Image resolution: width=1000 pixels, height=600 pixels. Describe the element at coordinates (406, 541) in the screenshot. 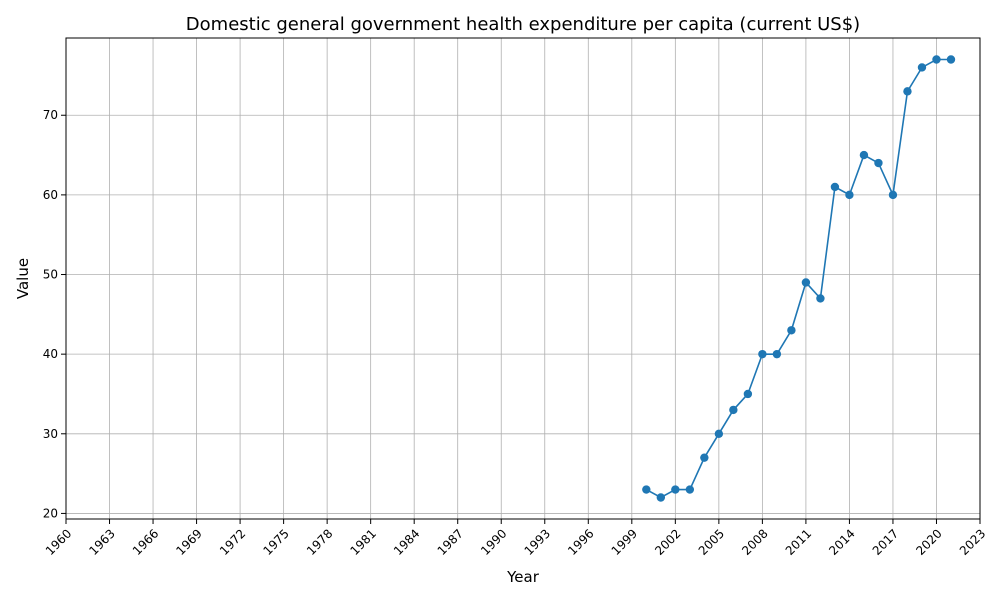

I see `x-tick-label: 1984` at that location.